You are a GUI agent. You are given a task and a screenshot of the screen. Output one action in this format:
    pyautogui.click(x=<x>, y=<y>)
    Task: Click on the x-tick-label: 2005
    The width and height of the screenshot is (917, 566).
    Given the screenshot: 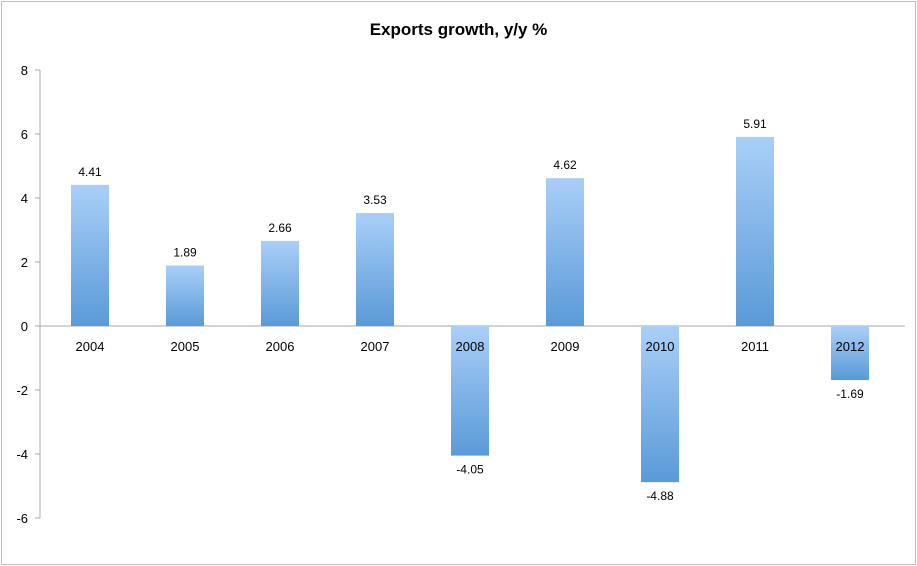 What is the action you would take?
    pyautogui.click(x=185, y=346)
    